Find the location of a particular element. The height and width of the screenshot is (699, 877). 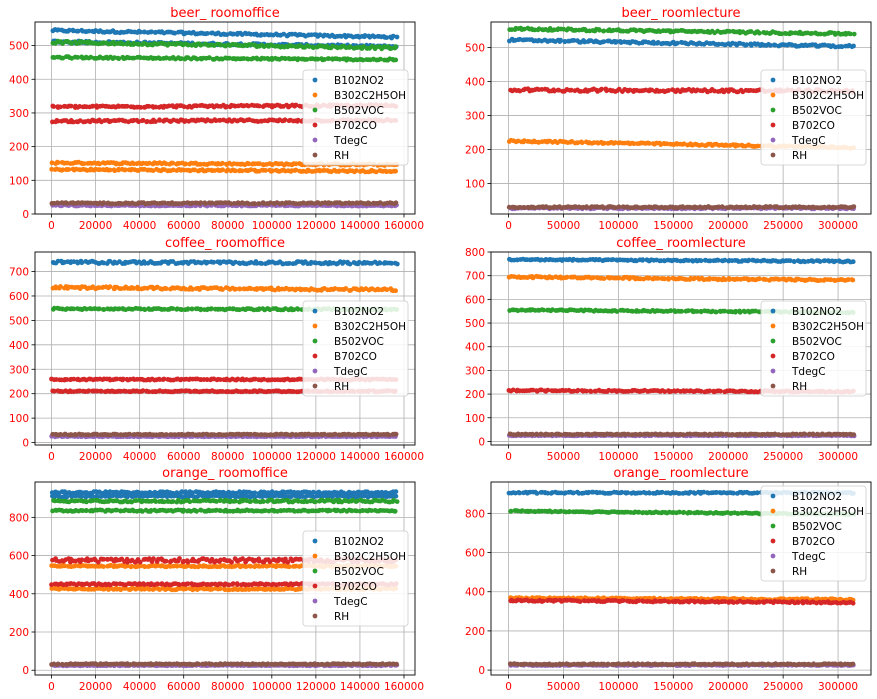

y-tick-label: 400 is located at coordinates (19, 80).